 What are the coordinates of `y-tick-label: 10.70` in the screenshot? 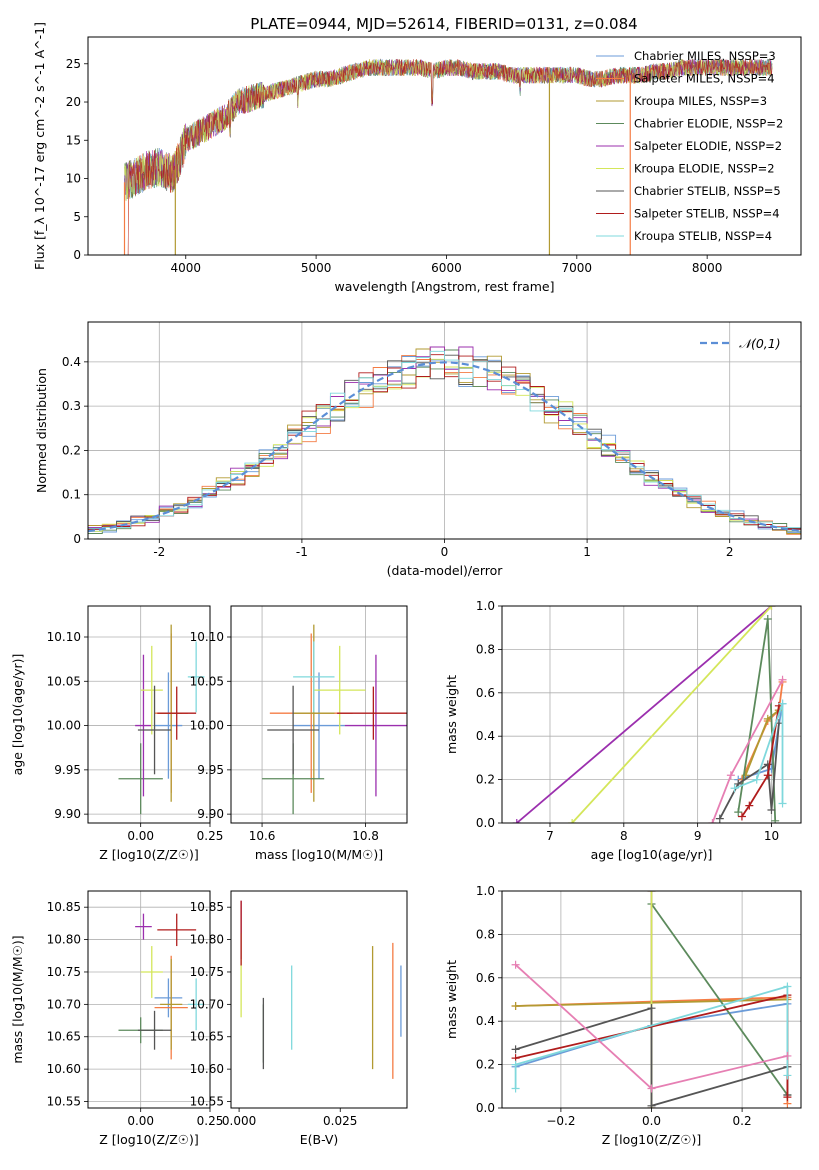 It's located at (64, 1004).